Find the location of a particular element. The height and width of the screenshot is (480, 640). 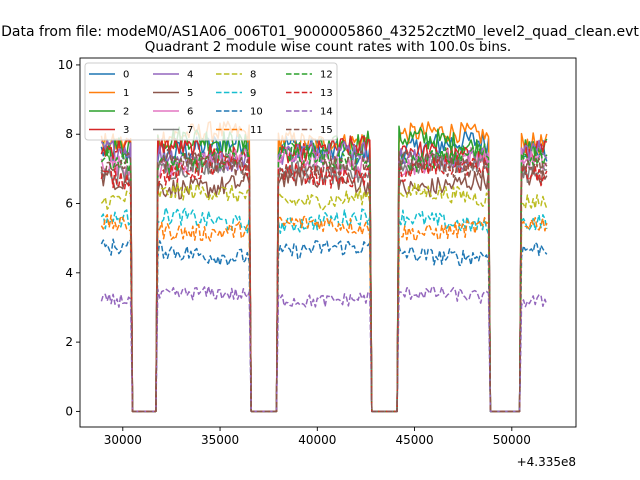

legend-label-7: 7 is located at coordinates (190, 130).